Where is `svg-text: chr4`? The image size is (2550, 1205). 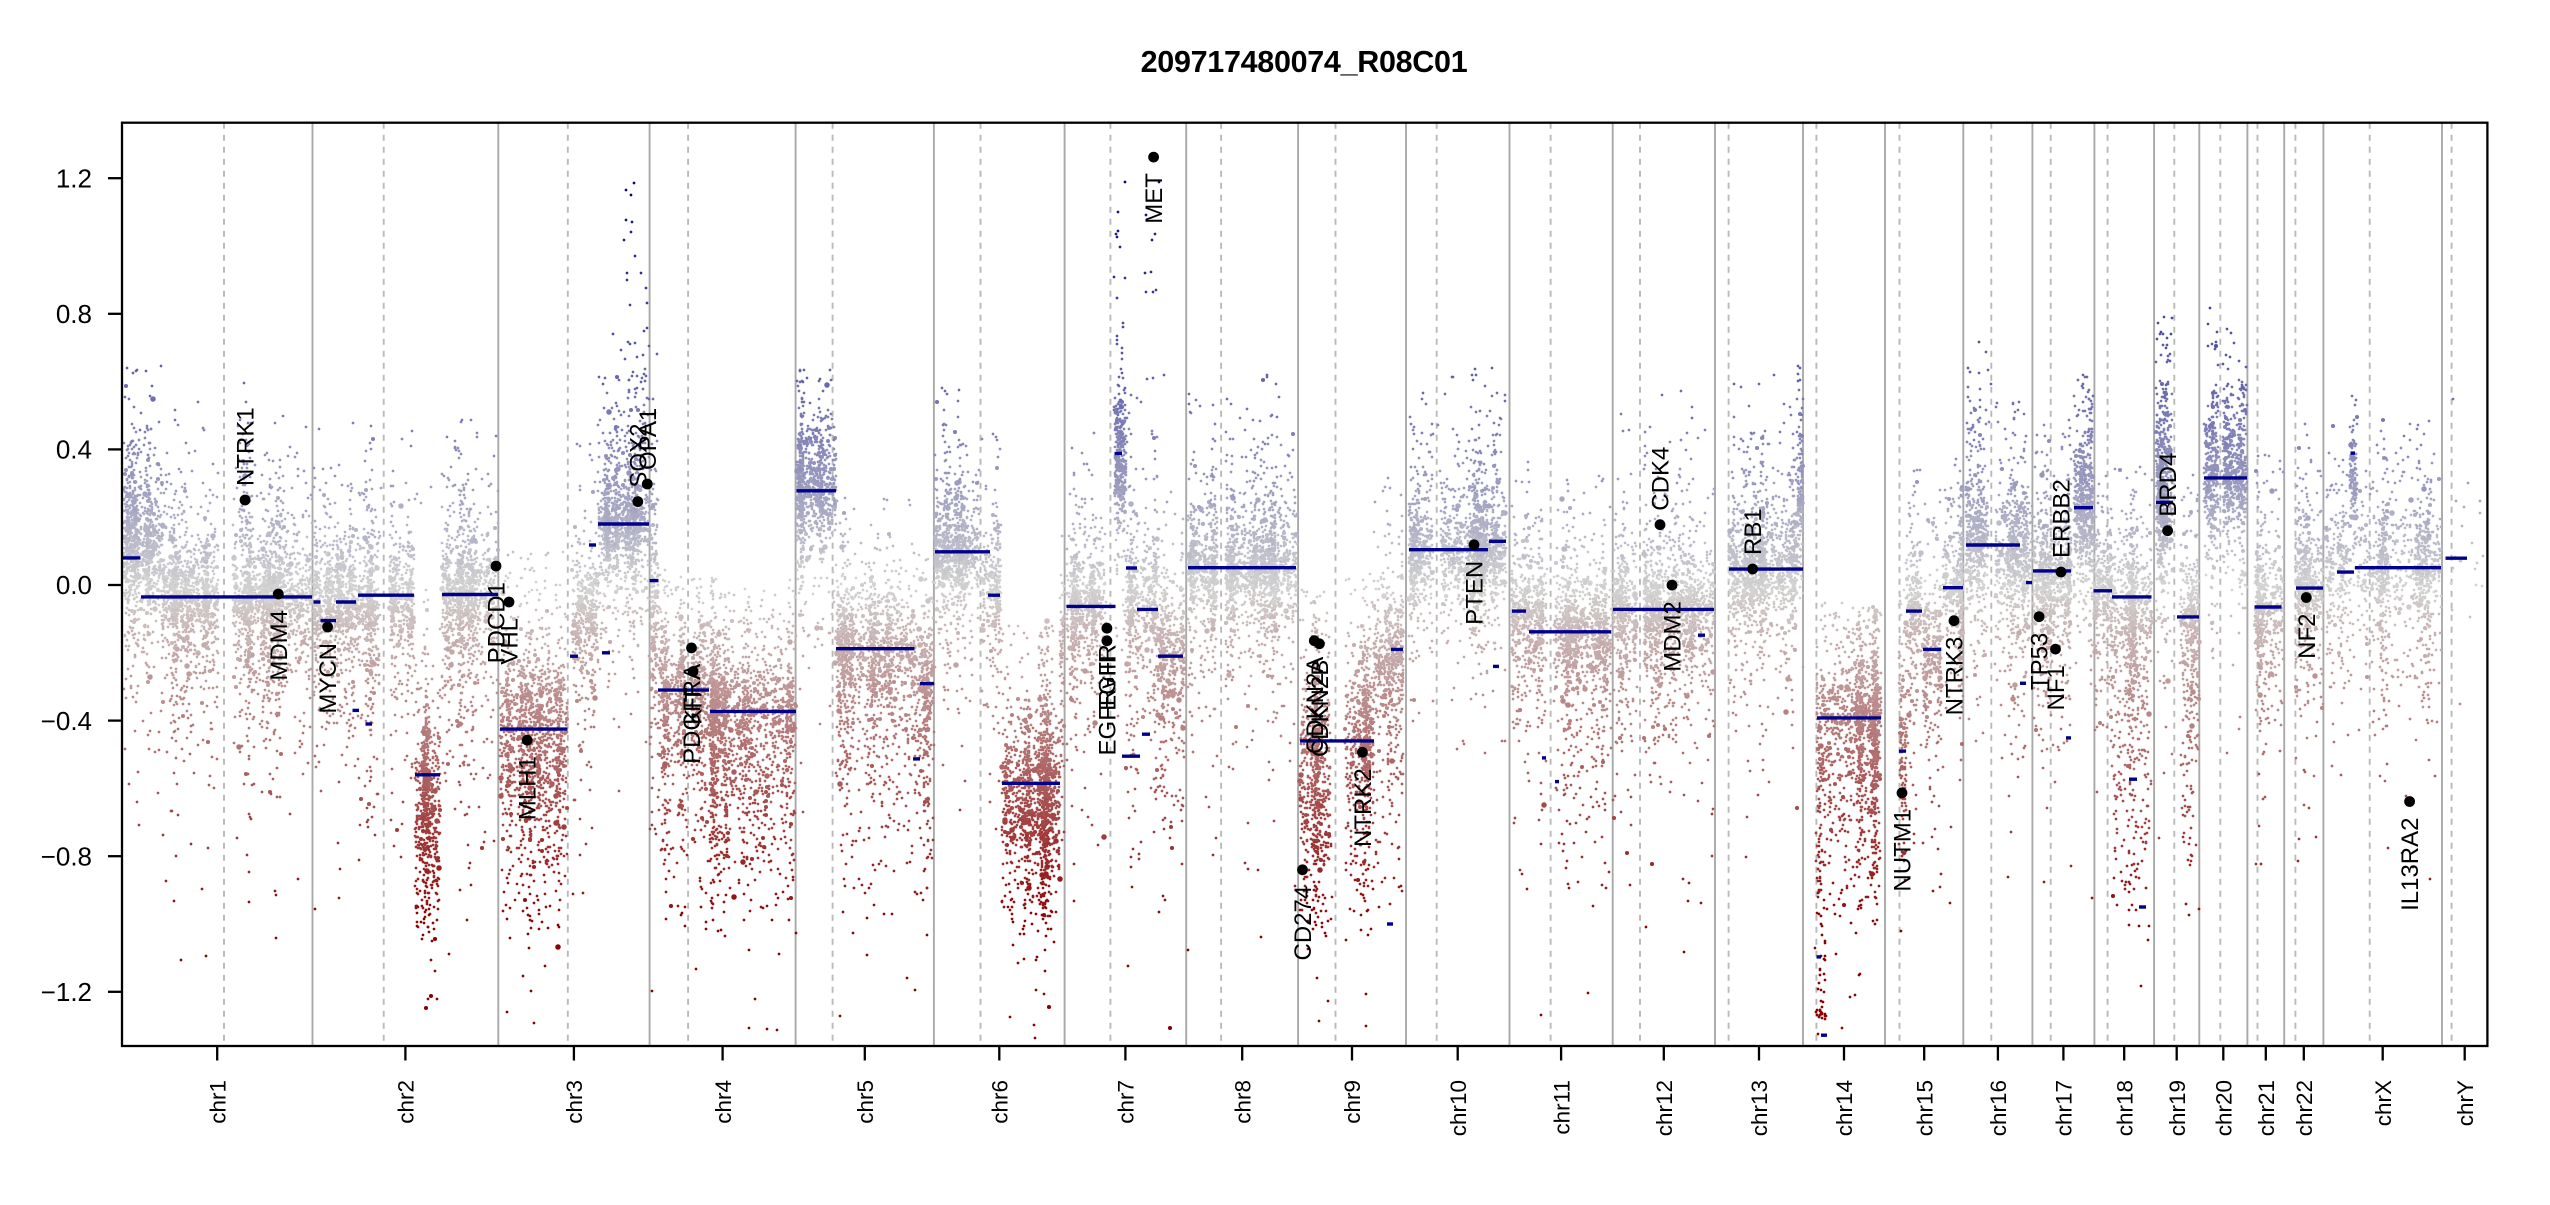
svg-text: chr4 is located at coordinates (723, 1102).